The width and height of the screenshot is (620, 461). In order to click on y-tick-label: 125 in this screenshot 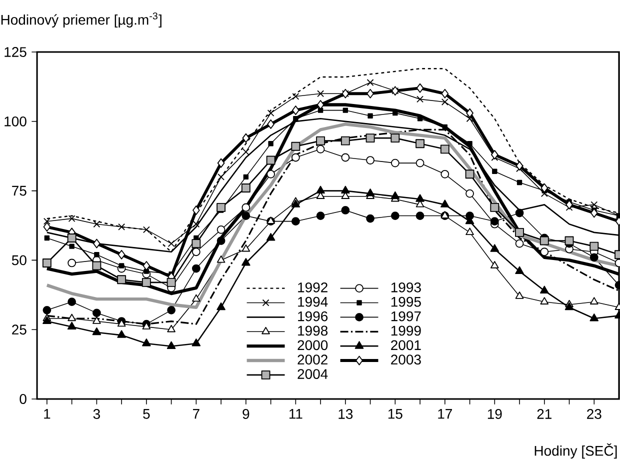, I will do `click(15, 52)`.